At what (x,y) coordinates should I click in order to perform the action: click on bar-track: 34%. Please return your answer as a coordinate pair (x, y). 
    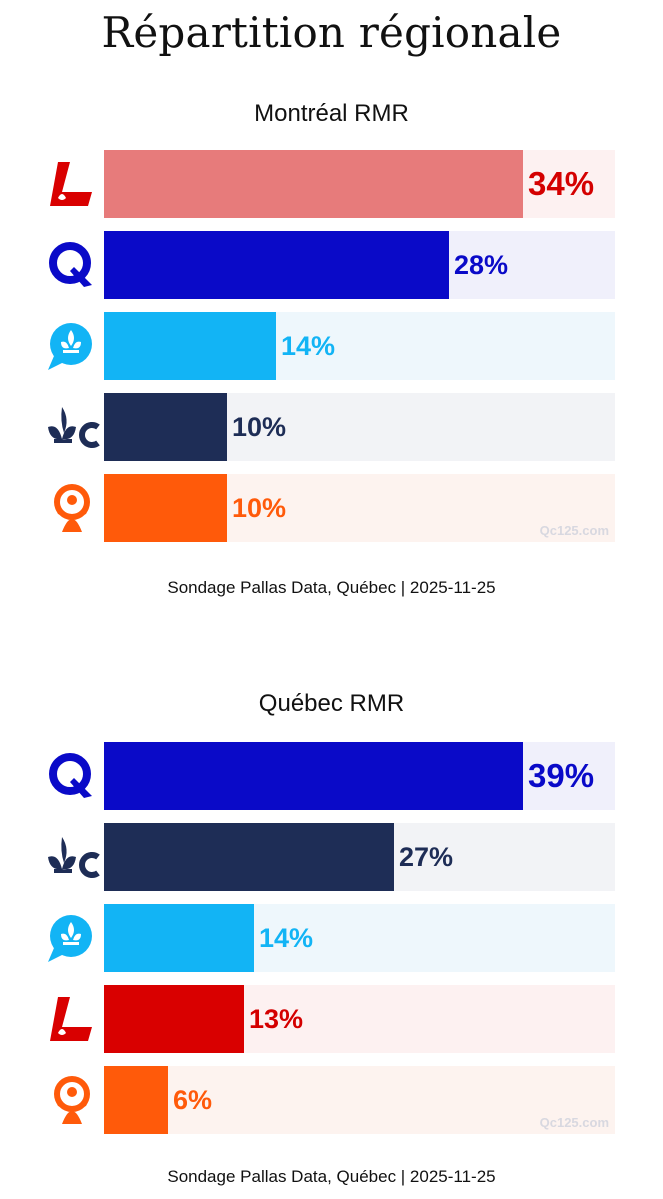
    Looking at the image, I should click on (359, 184).